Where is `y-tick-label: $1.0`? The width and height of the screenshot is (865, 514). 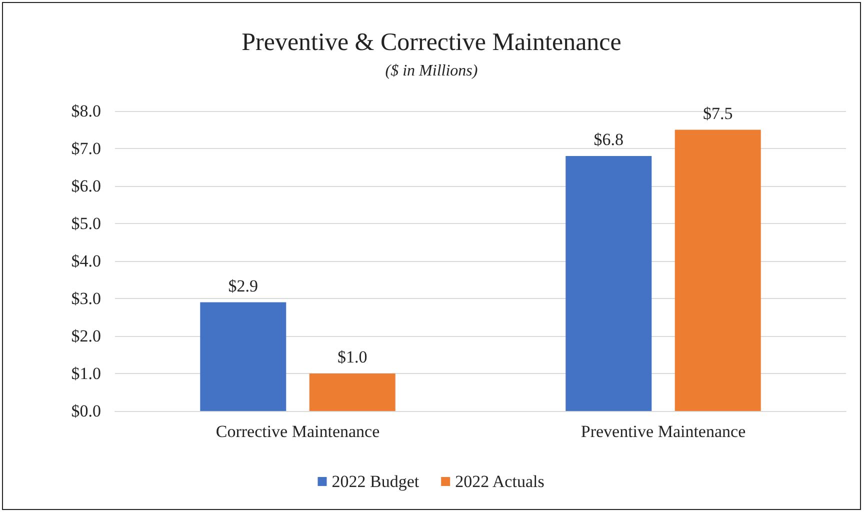
y-tick-label: $1.0 is located at coordinates (86, 373).